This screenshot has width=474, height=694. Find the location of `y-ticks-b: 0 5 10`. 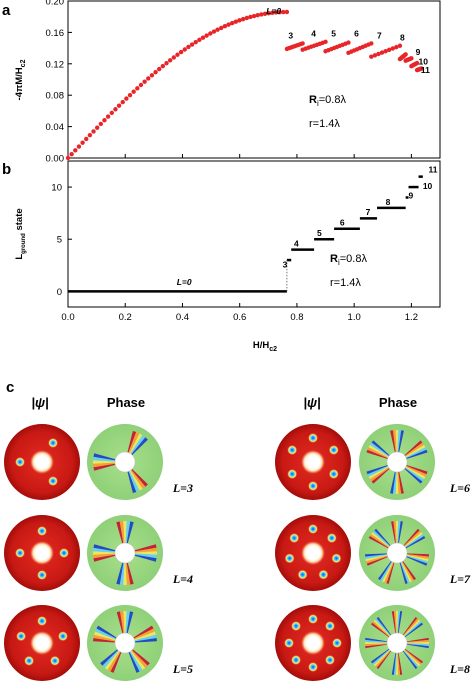

y-ticks-b: 0 5 10 is located at coordinates (61, 240).